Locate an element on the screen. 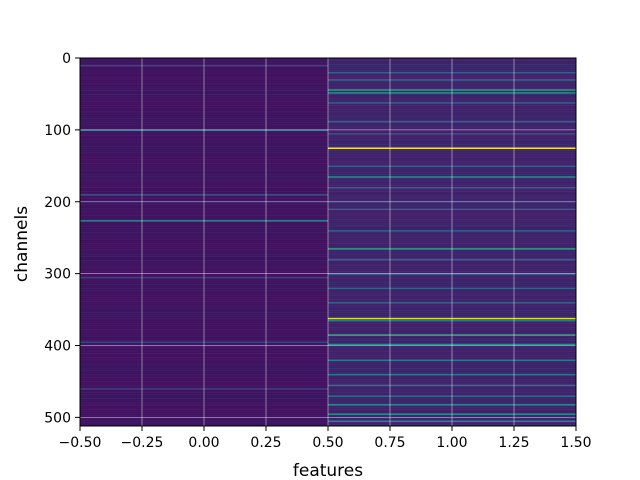 The width and height of the screenshot is (640, 480). y-axis-label: channels is located at coordinates (22, 244).